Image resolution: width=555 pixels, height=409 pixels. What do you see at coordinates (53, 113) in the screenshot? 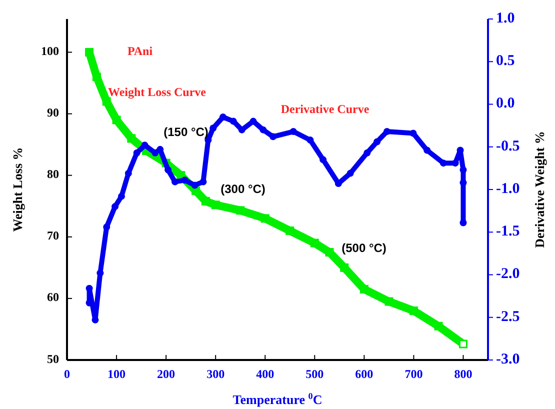
I see `y-tick-label: 90` at bounding box center [53, 113].